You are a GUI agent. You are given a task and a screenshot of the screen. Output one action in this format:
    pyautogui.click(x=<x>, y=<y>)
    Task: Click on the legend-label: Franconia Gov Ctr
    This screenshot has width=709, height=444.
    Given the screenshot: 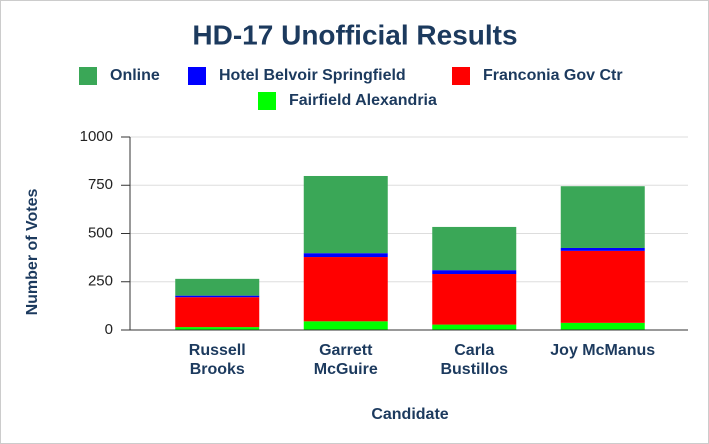 What is the action you would take?
    pyautogui.click(x=553, y=75)
    